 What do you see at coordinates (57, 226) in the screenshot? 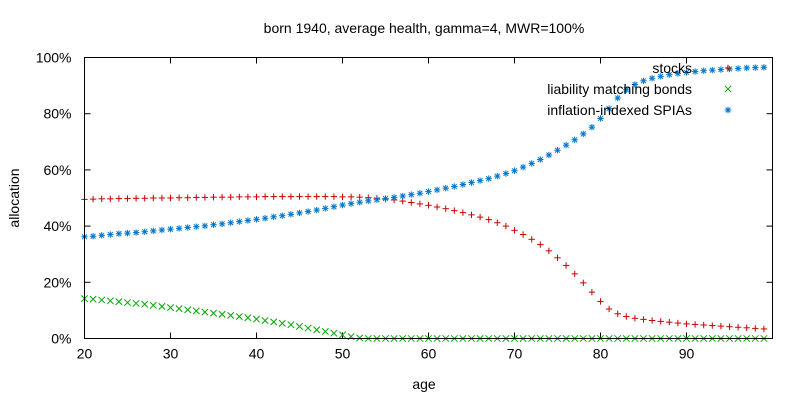
I see `y-tick-label: 40%` at bounding box center [57, 226].